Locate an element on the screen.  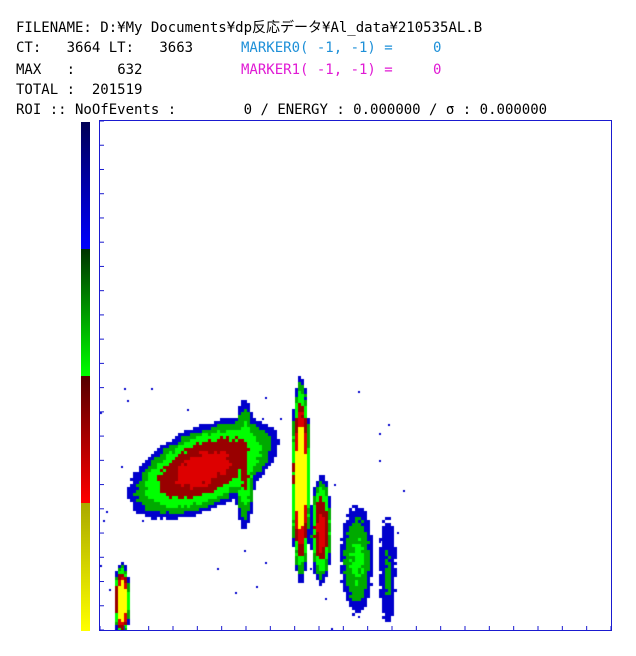
colorbar-segment-yellow is located at coordinates (85, 567).